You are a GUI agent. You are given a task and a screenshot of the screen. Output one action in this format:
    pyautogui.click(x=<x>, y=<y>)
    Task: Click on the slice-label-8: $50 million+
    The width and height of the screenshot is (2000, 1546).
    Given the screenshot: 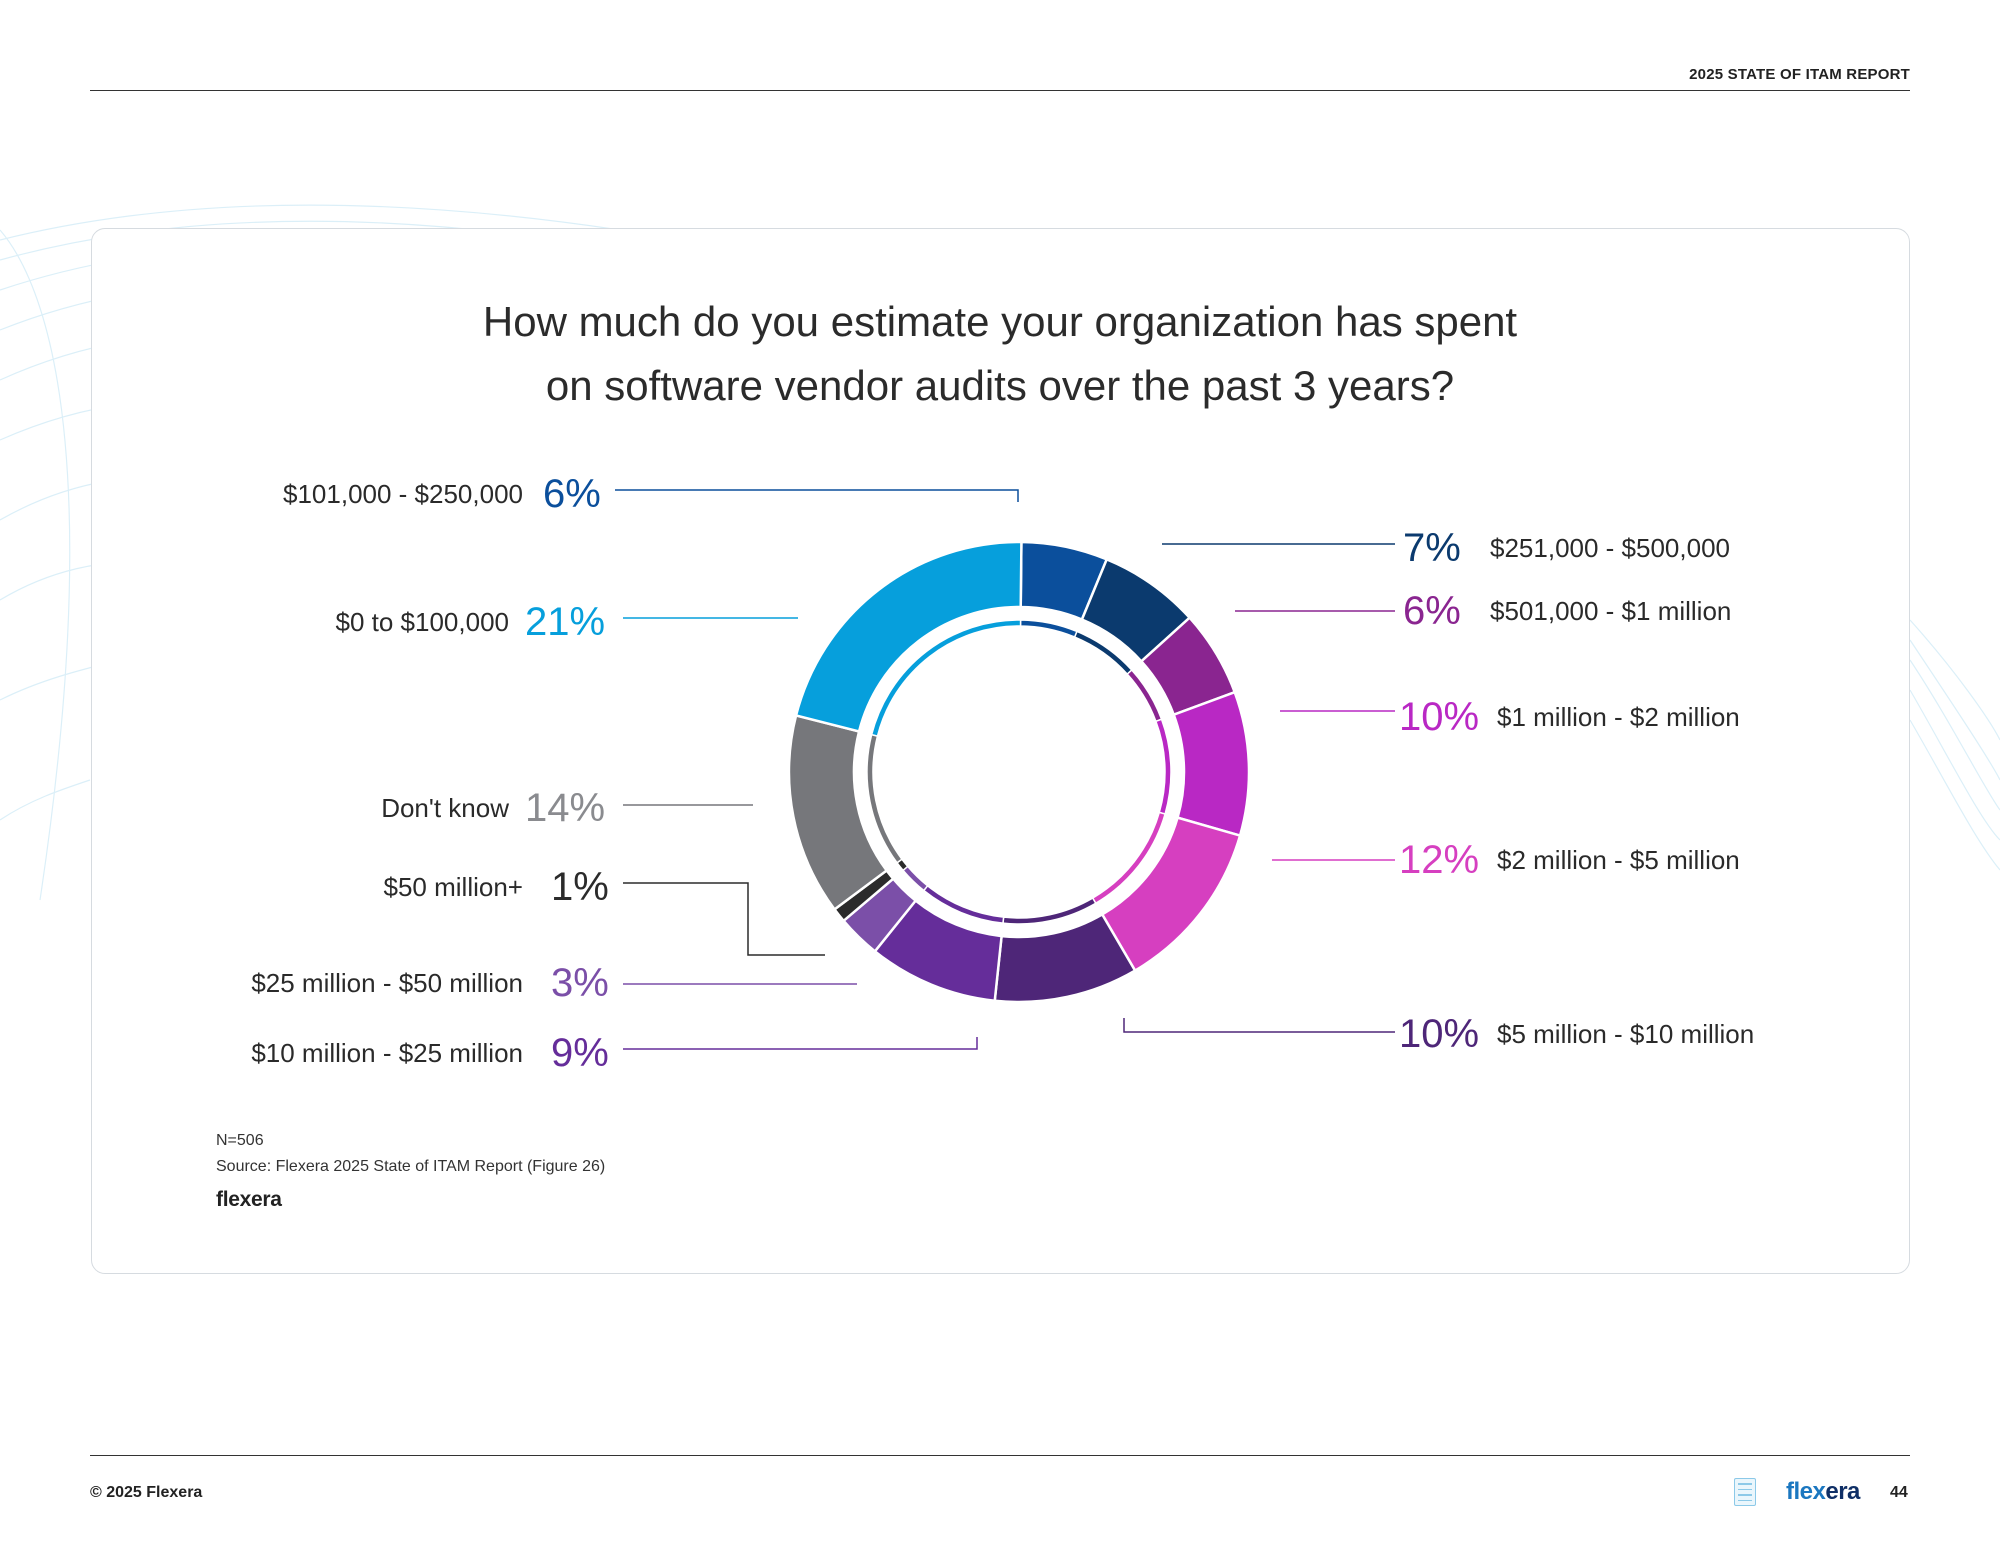 What is the action you would take?
    pyautogui.click(x=453, y=887)
    